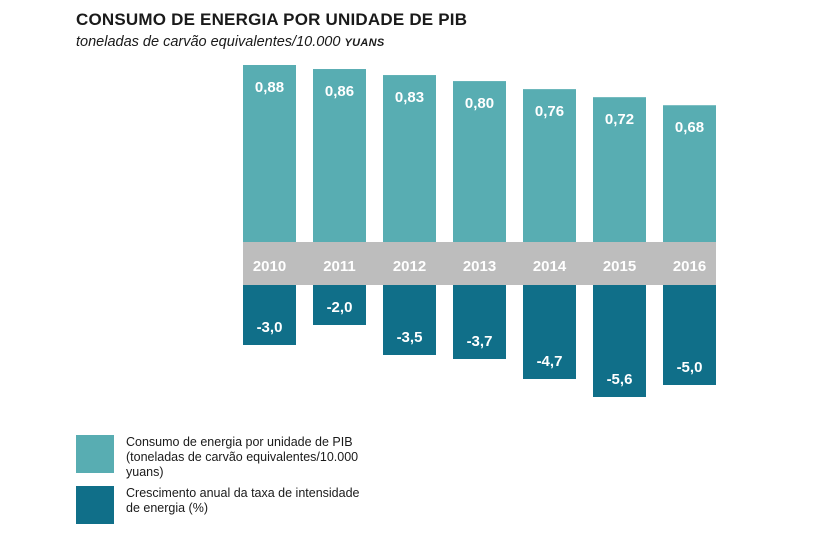  I want to click on growth-bars, so click(479, 341).